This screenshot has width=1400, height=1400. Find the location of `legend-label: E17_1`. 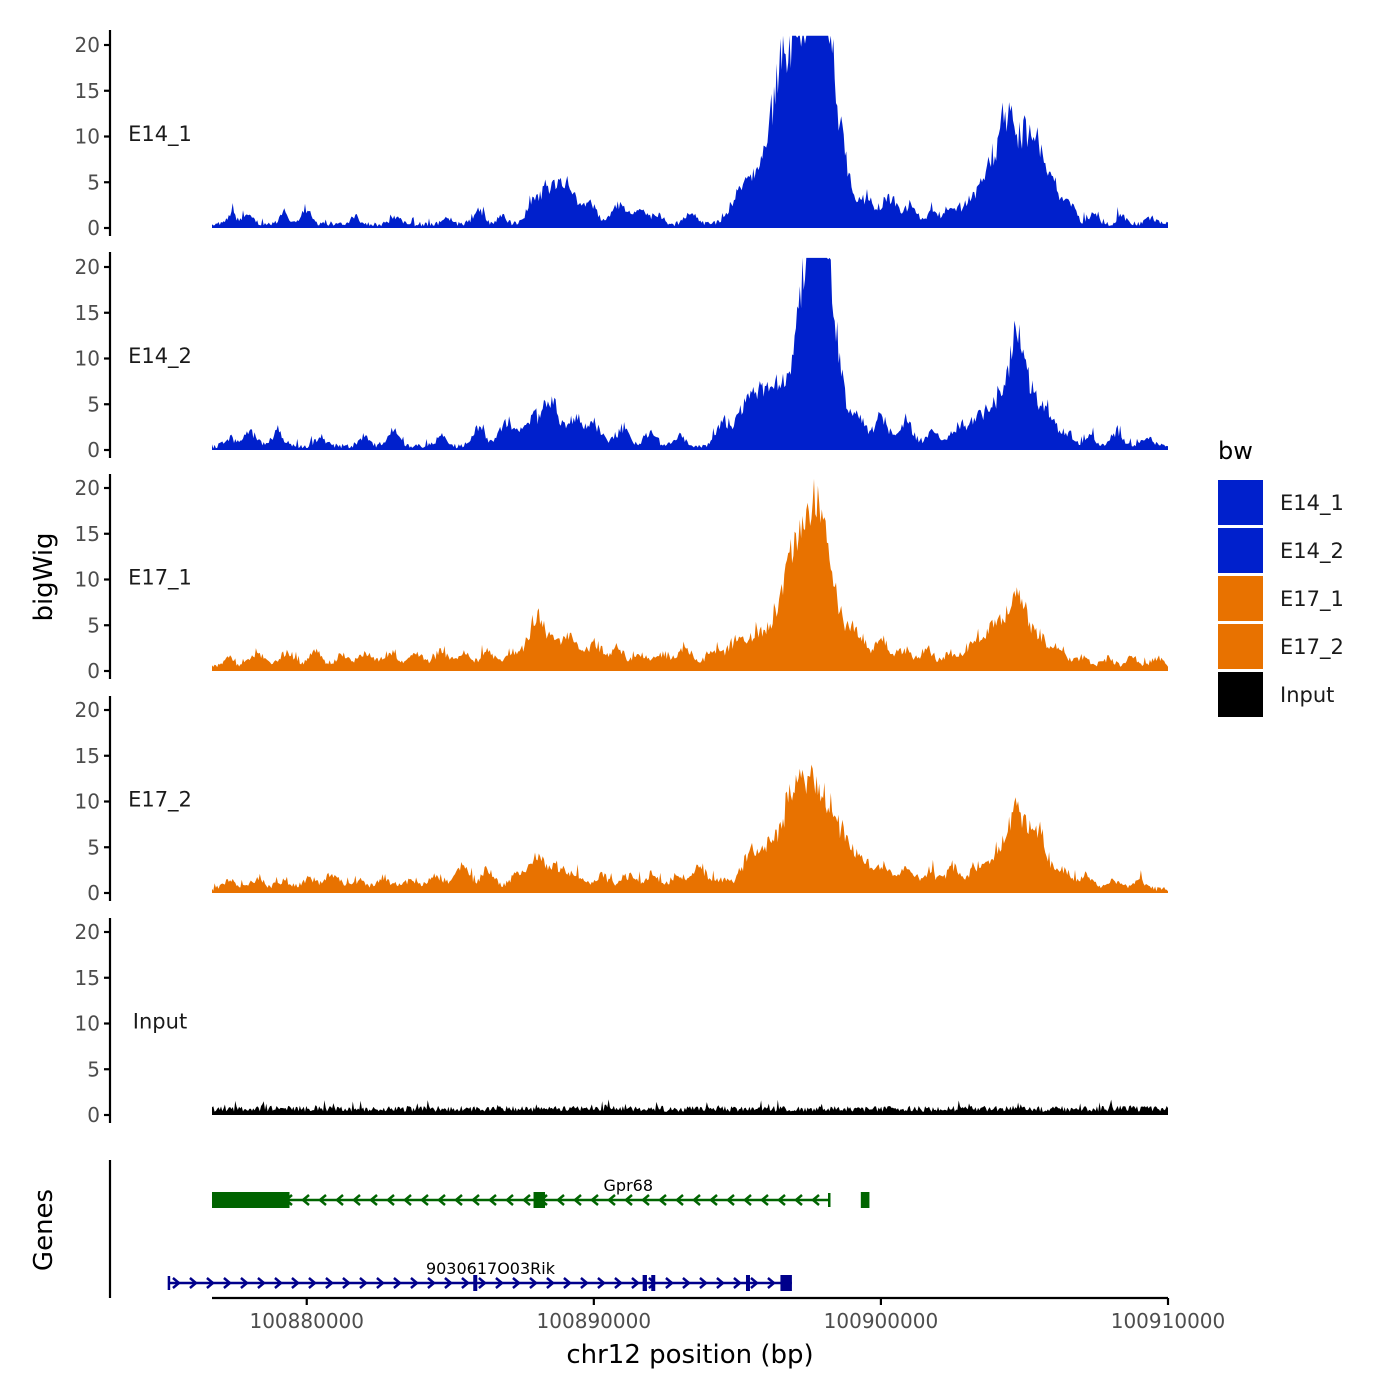

legend-label: E17_1 is located at coordinates (1312, 599).